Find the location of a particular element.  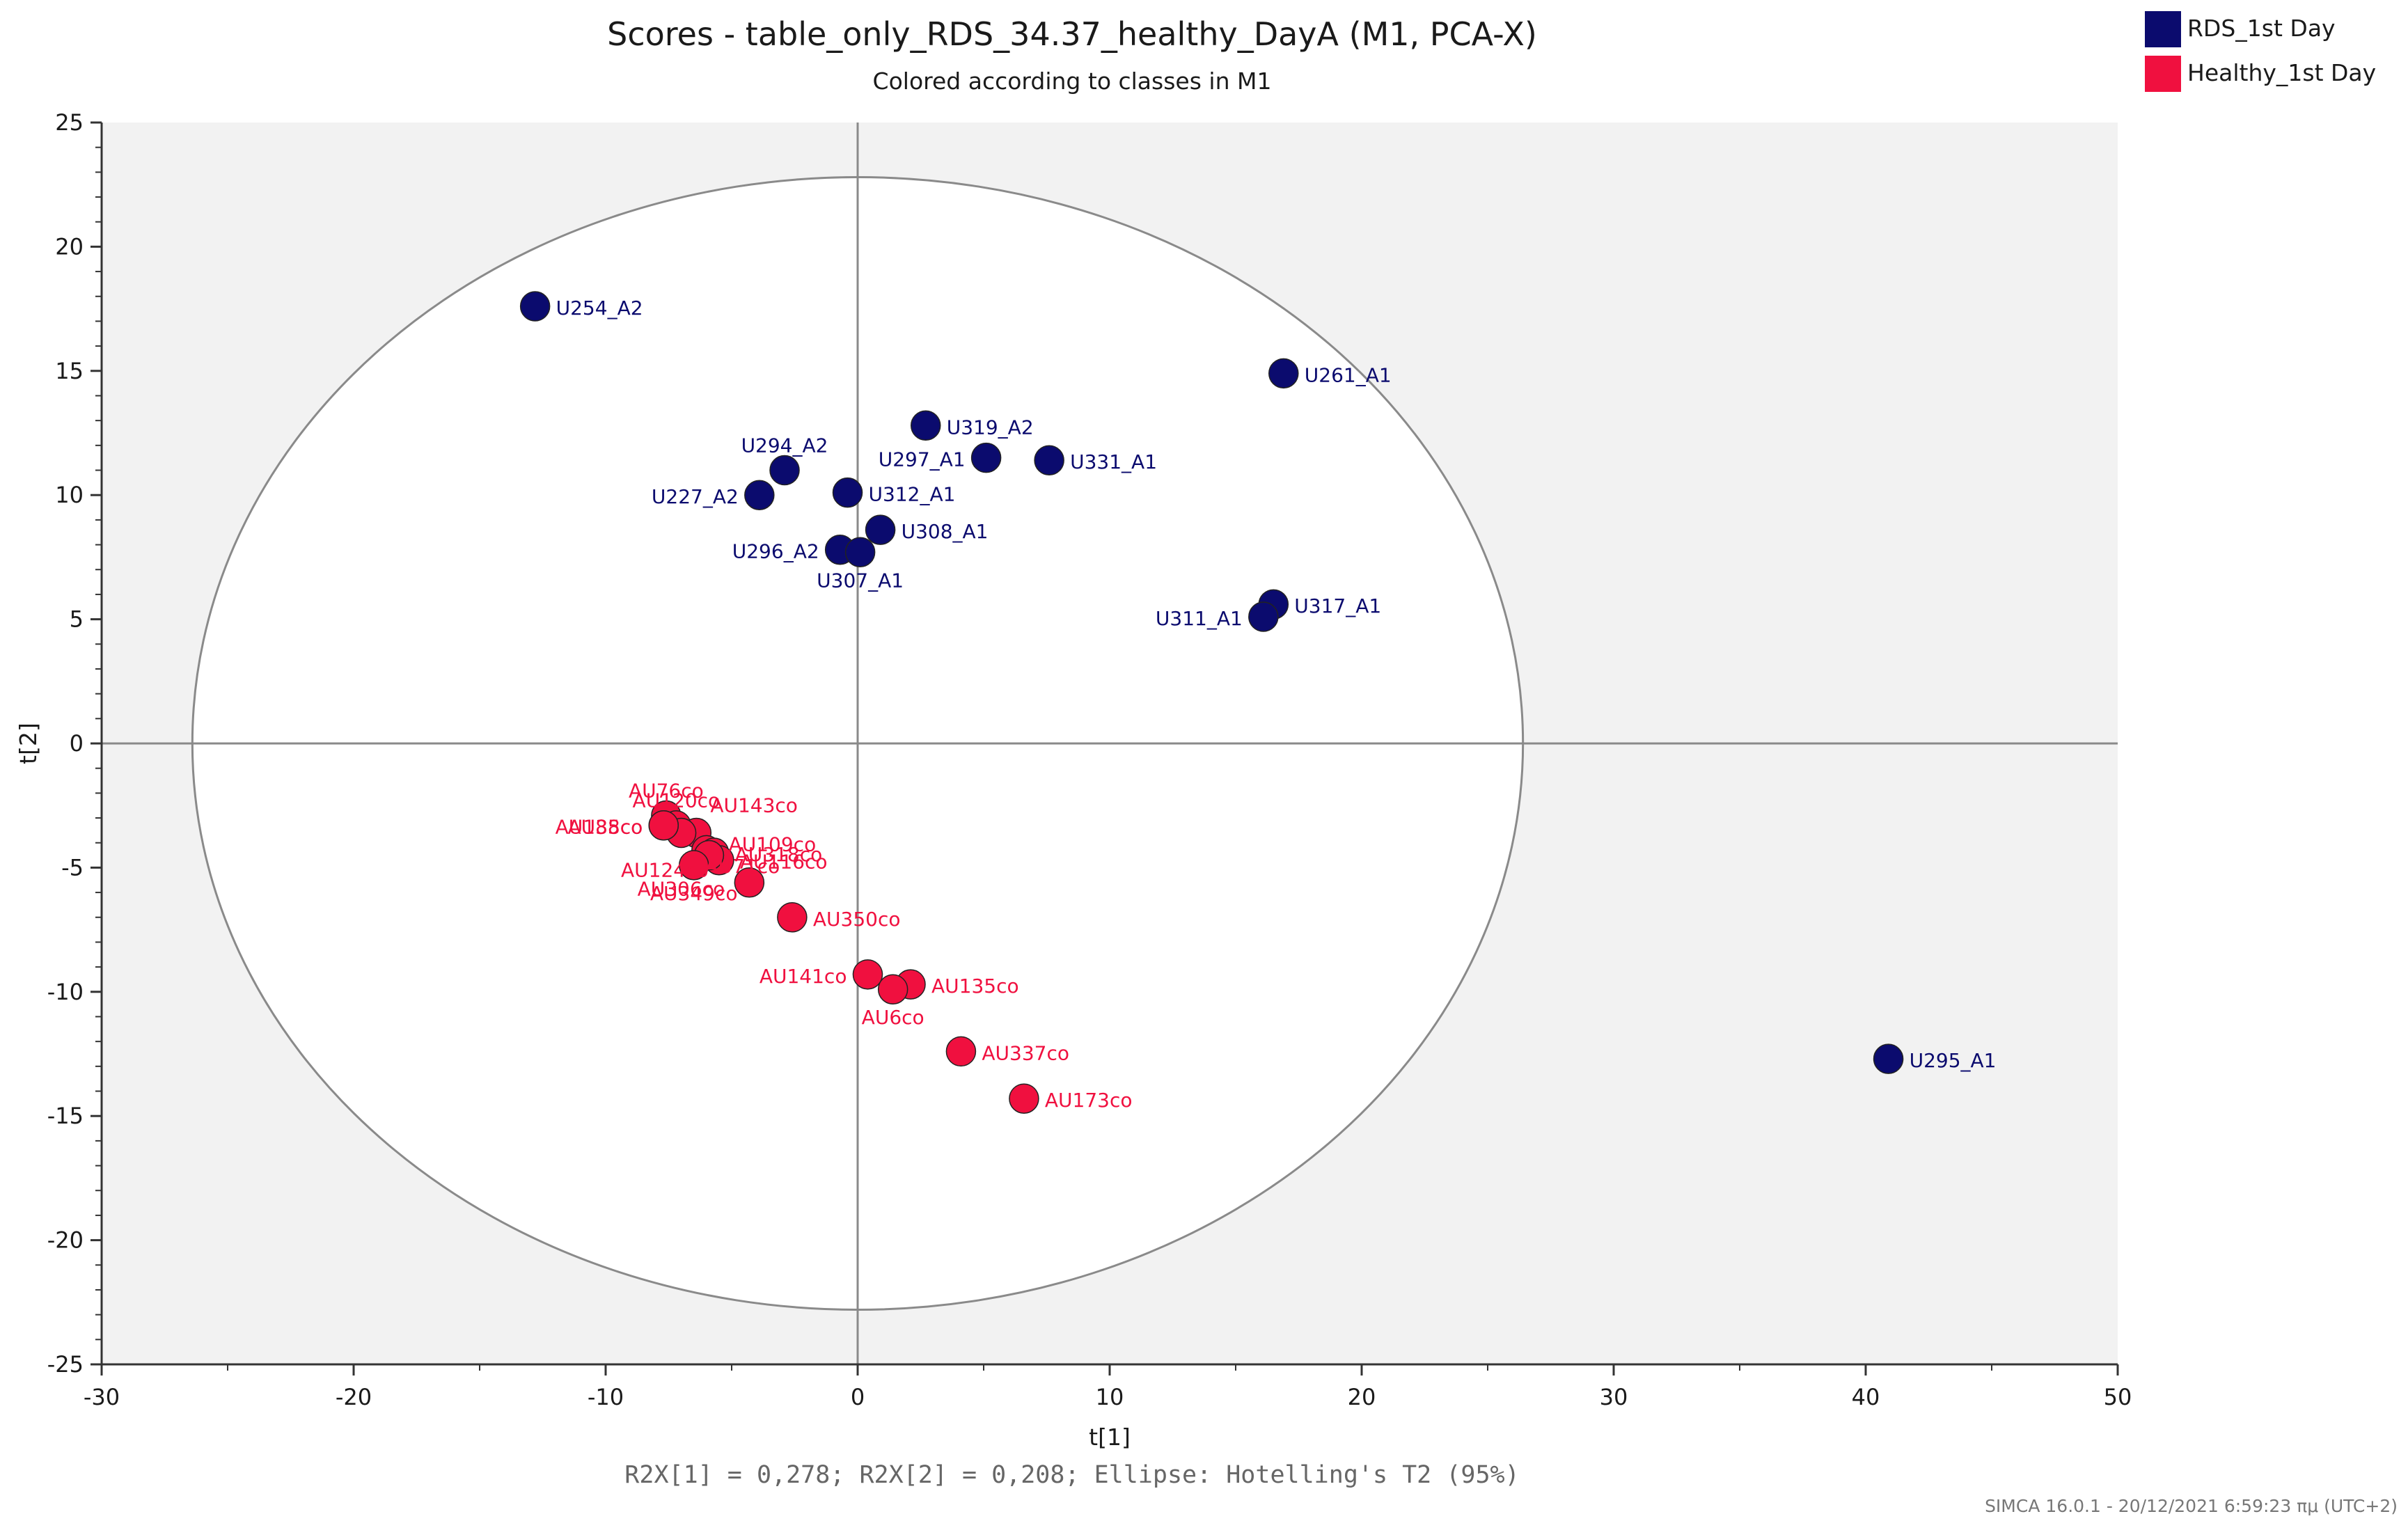

point-label: AU143co is located at coordinates (754, 805).